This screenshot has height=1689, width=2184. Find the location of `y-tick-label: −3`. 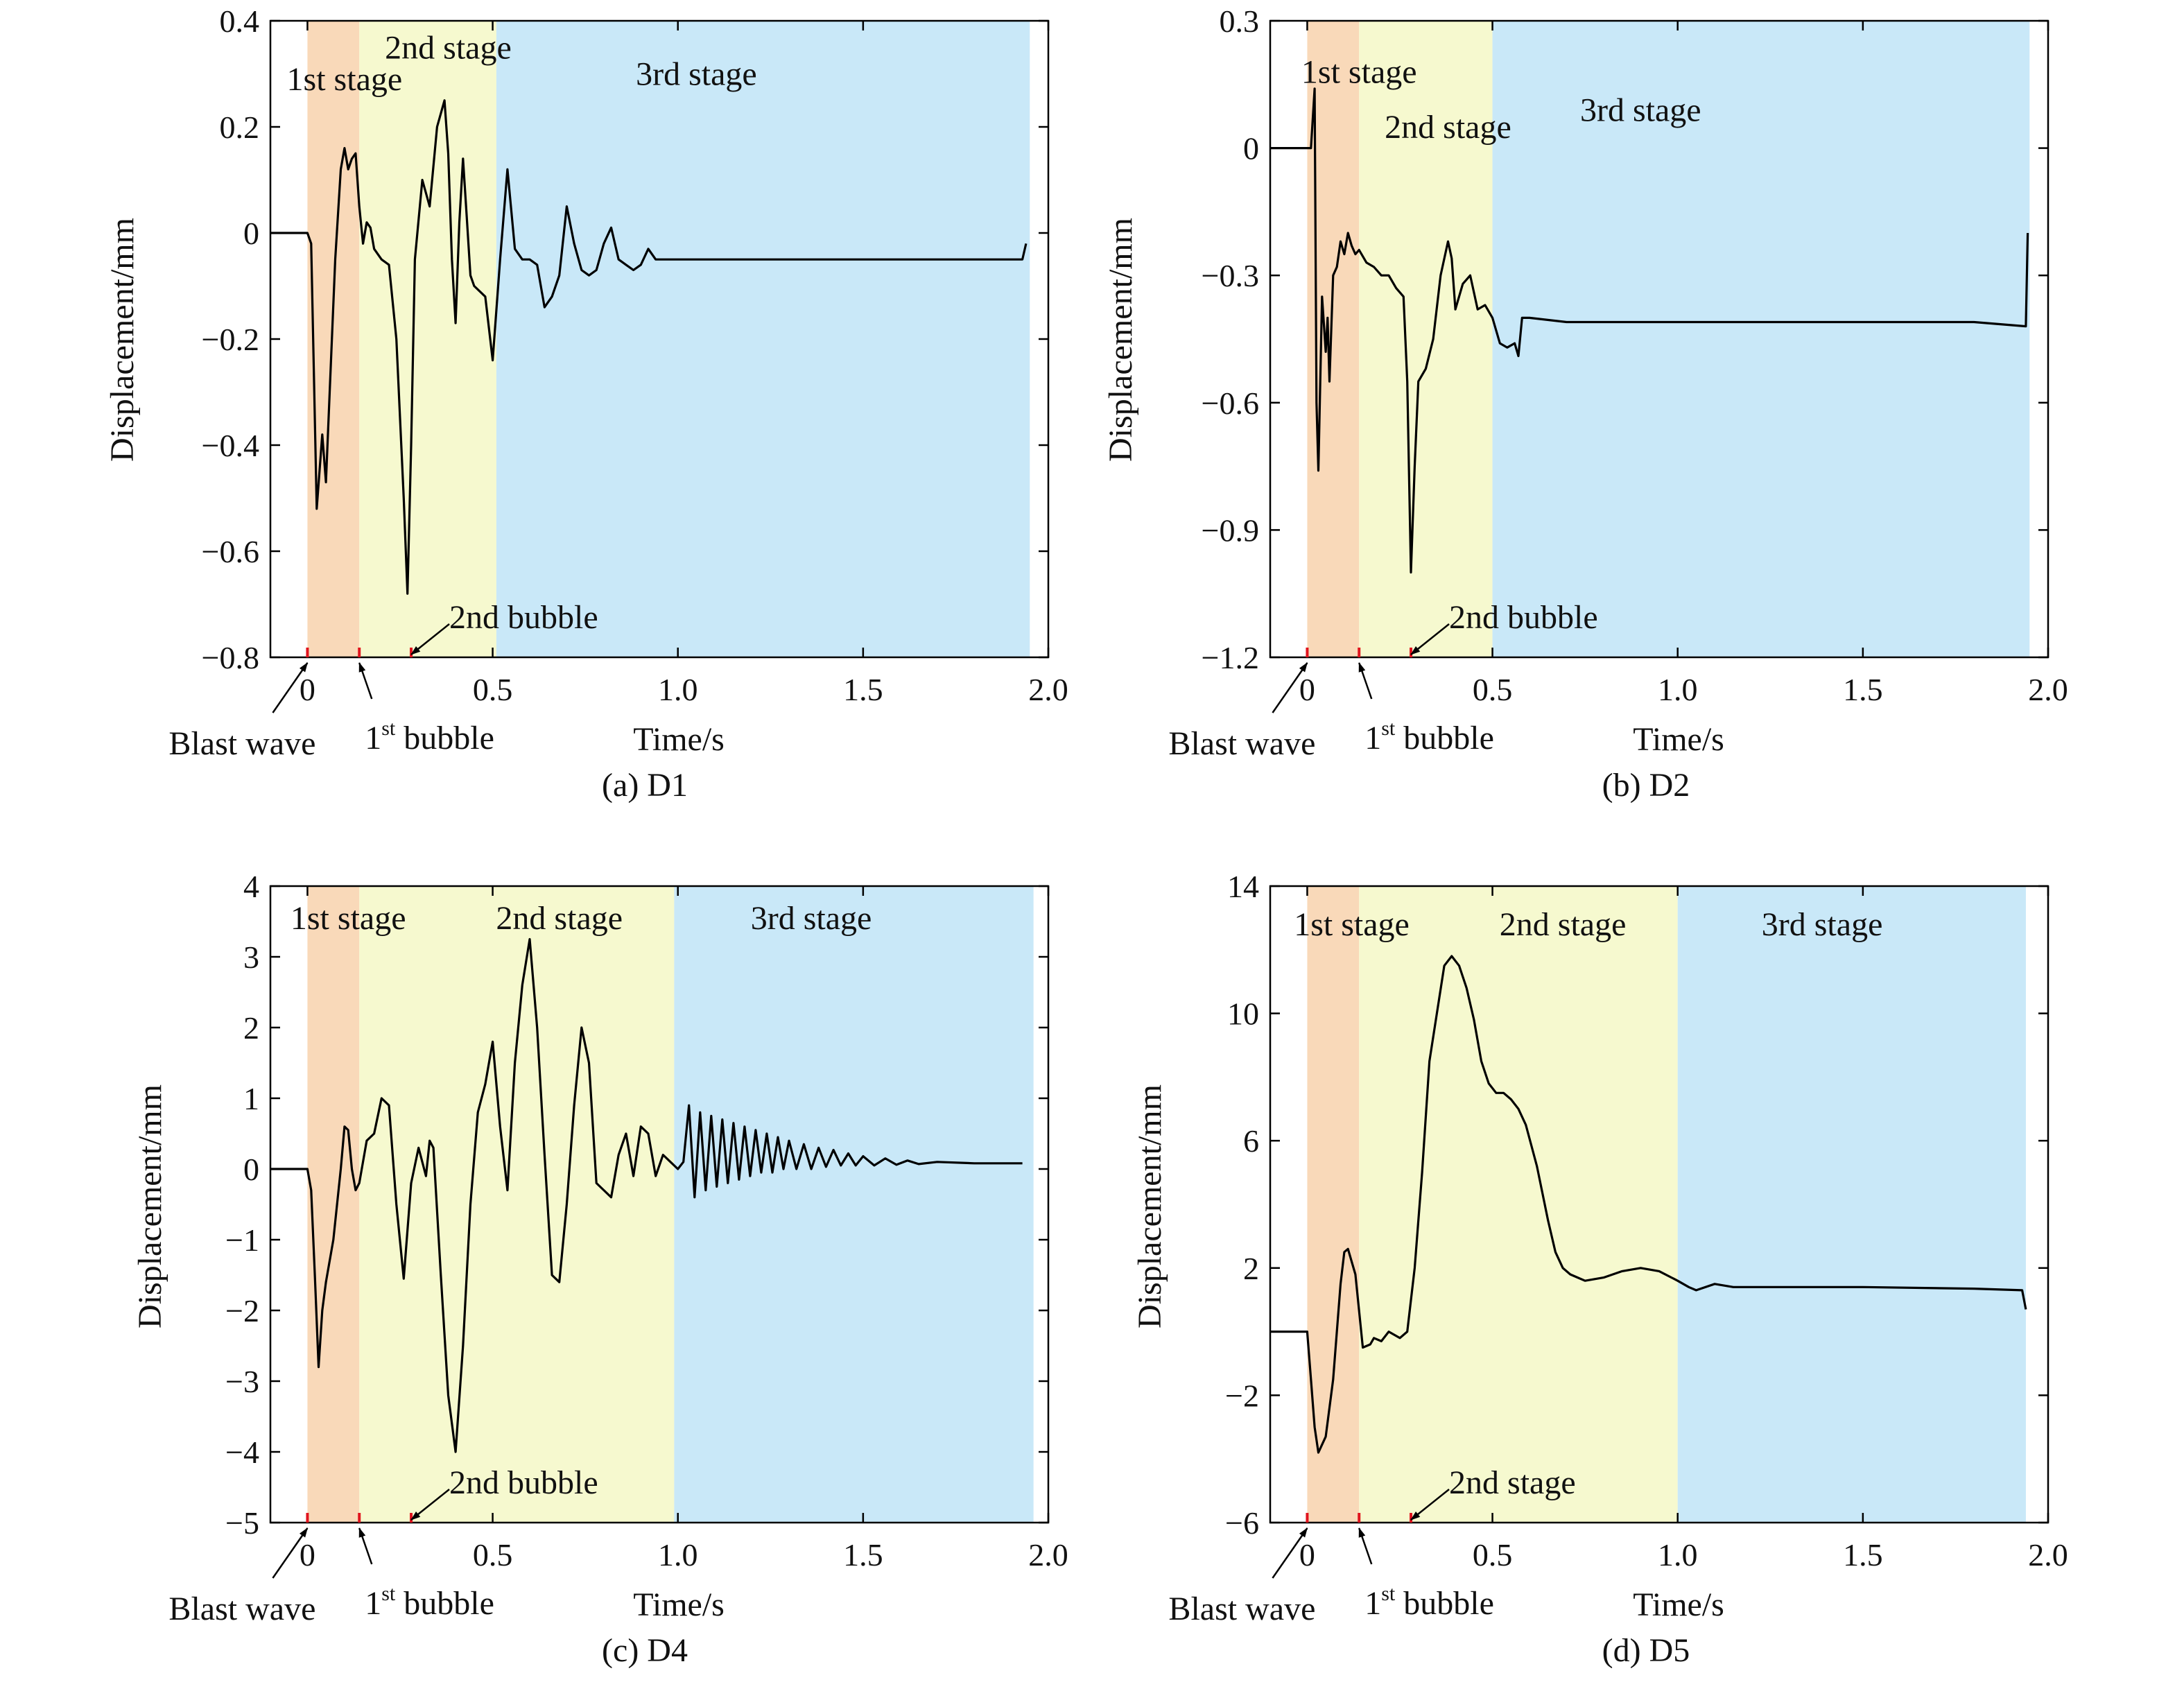

y-tick-label: −3 is located at coordinates (242, 1381).